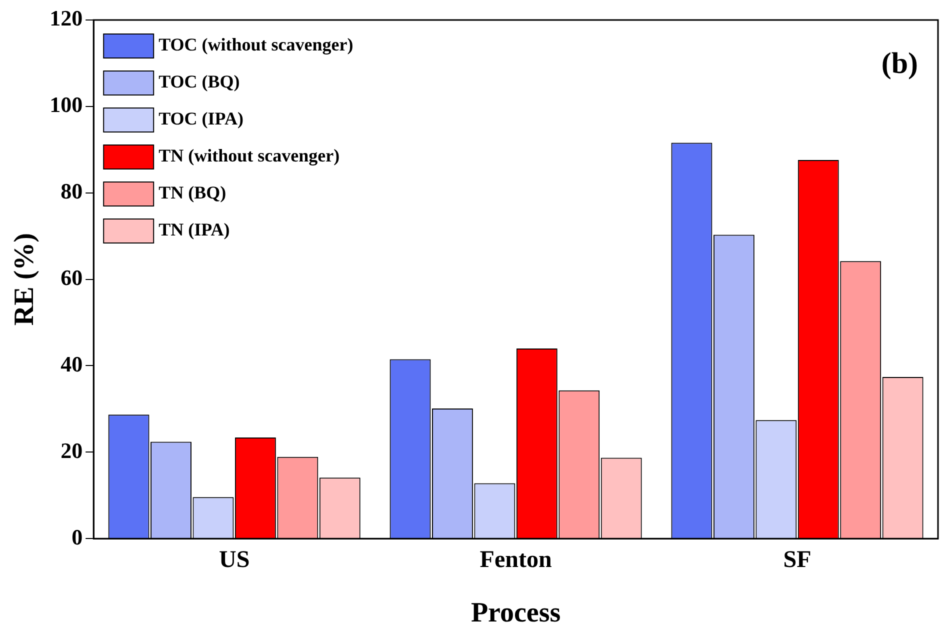 The width and height of the screenshot is (940, 640). What do you see at coordinates (71, 363) in the screenshot?
I see `y-tick-label: 40` at bounding box center [71, 363].